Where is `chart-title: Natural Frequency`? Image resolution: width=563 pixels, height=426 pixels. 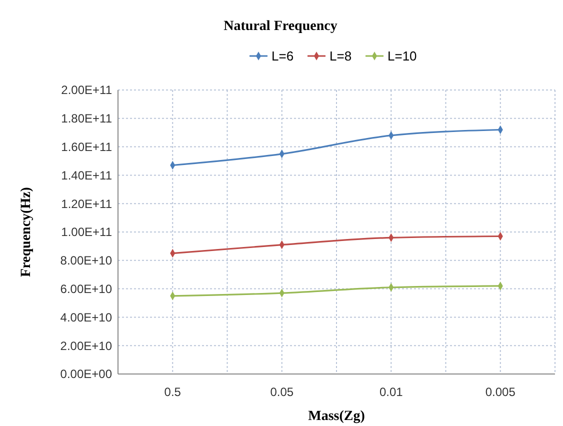 chart-title: Natural Frequency is located at coordinates (281, 26).